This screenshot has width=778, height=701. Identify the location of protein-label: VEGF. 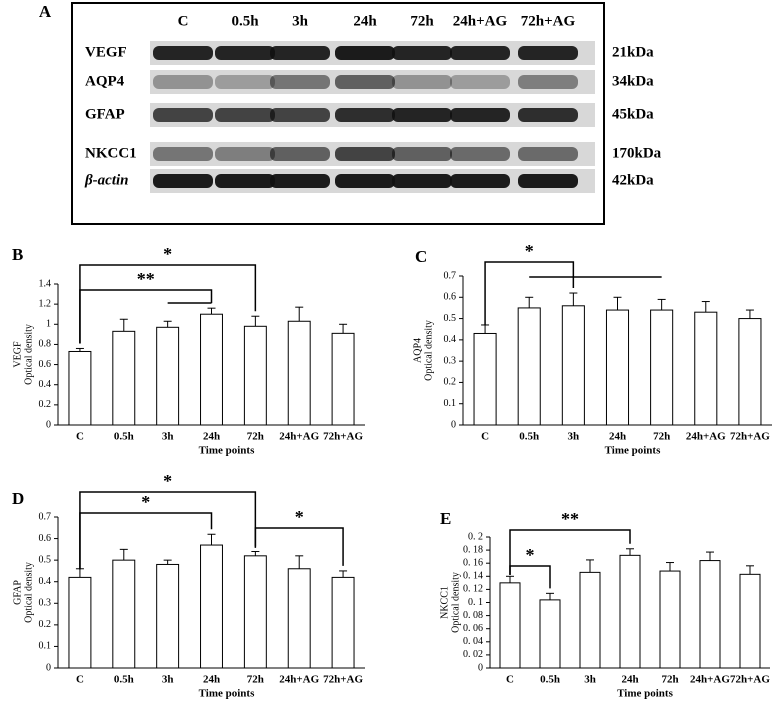
(106, 52).